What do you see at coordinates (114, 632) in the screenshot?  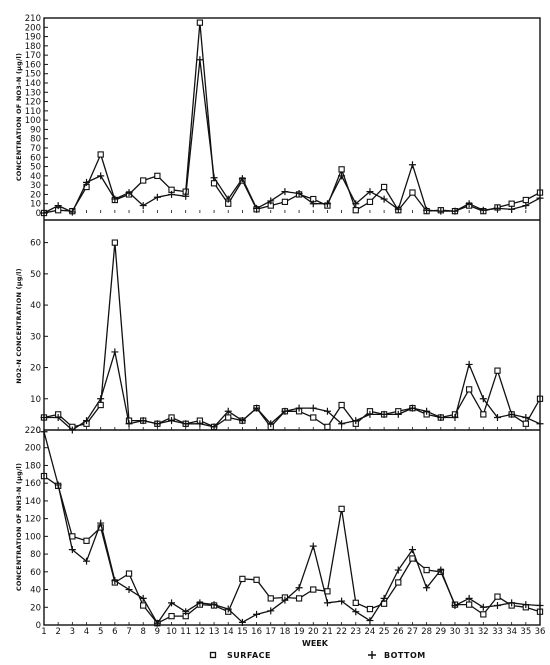 I see `x-tick-label: 6` at bounding box center [114, 632].